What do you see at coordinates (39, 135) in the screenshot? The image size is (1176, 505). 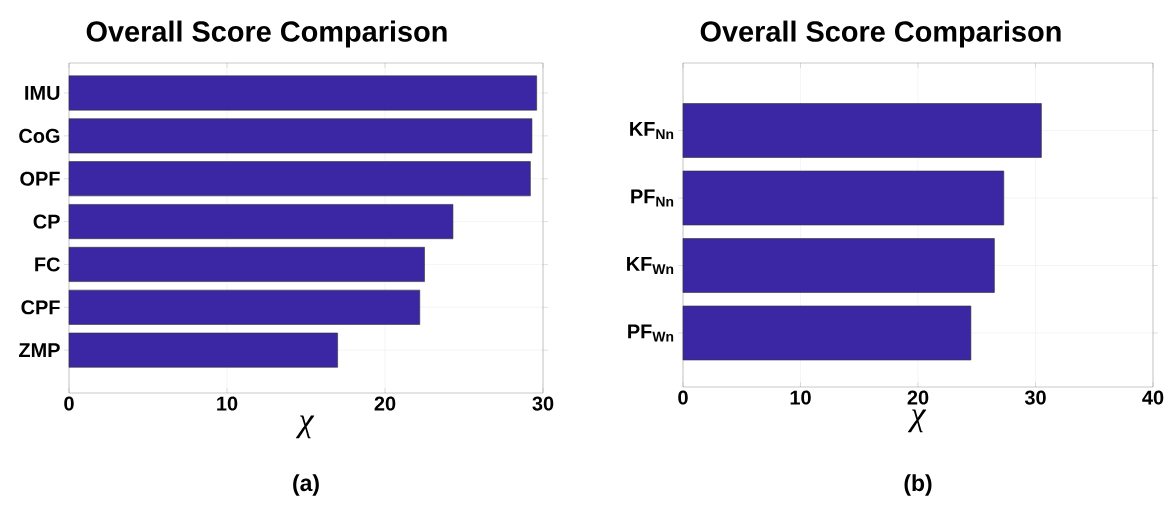 I see `y-tick-label: CoG` at bounding box center [39, 135].